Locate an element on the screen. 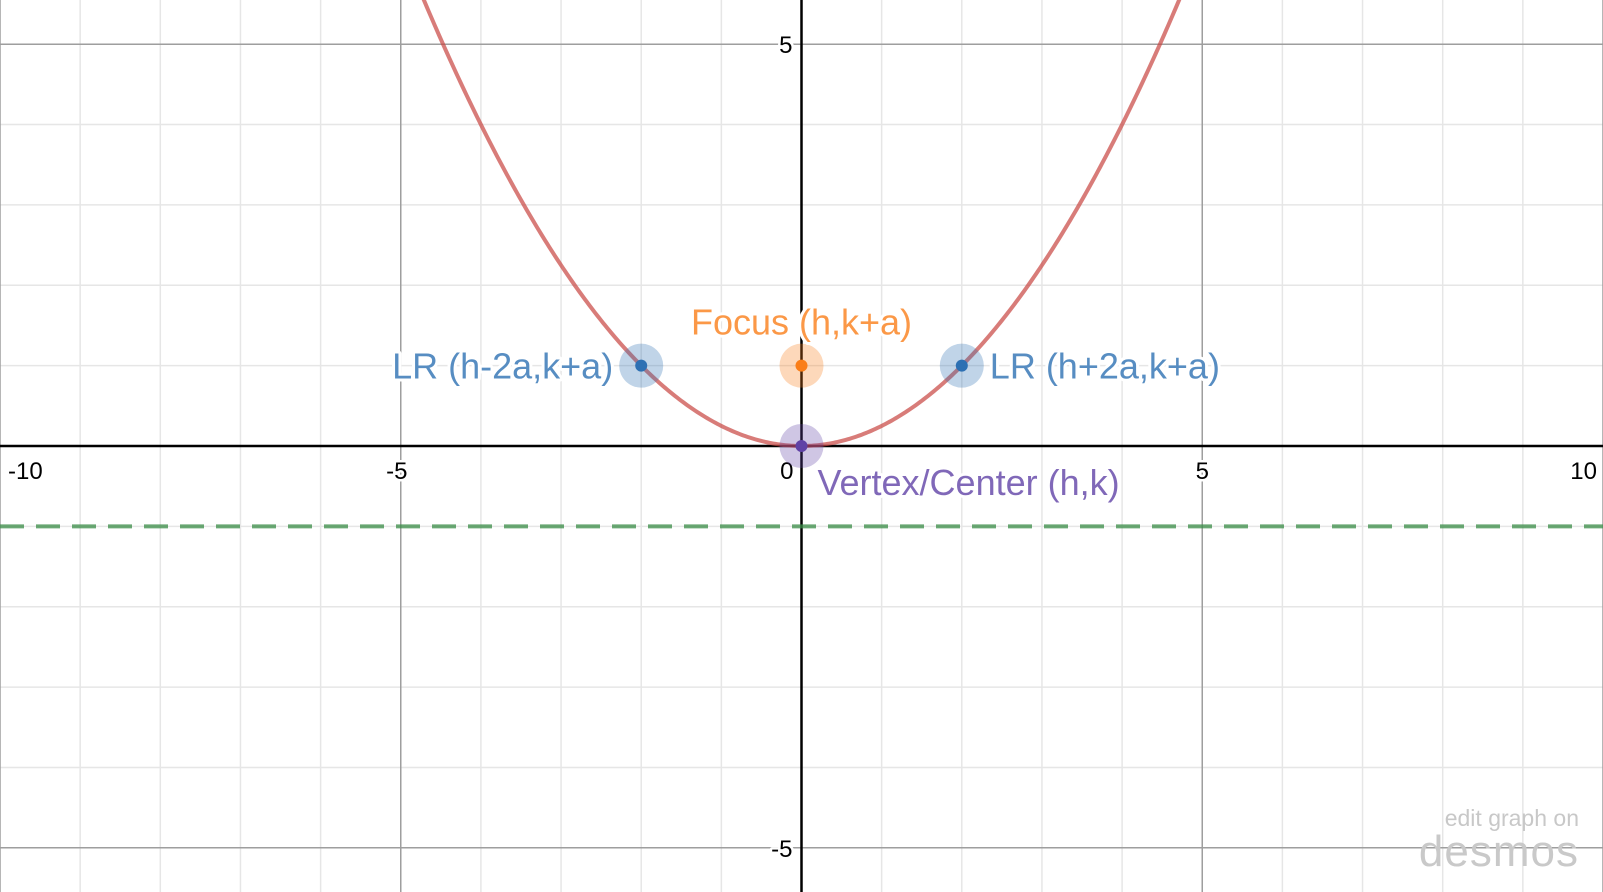 The image size is (1603, 892). desmos-badge-link: edit graph on desmos is located at coordinates (1499, 840).